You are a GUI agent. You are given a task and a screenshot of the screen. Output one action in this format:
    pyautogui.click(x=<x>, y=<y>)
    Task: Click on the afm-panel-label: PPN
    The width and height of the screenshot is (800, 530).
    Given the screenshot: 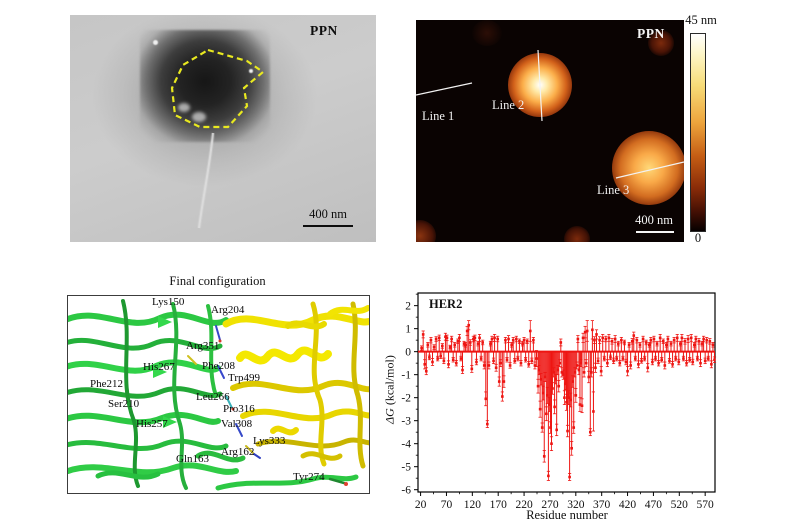 What is the action you would take?
    pyautogui.click(x=651, y=33)
    